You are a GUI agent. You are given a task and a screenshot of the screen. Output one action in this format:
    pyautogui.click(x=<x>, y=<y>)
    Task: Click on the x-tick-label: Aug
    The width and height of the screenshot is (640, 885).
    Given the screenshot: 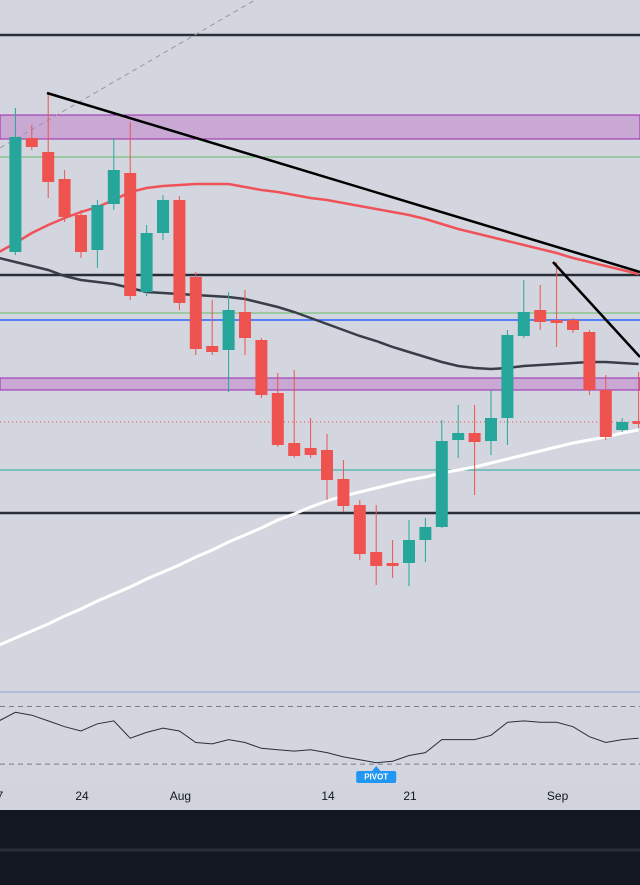 What is the action you would take?
    pyautogui.click(x=180, y=796)
    